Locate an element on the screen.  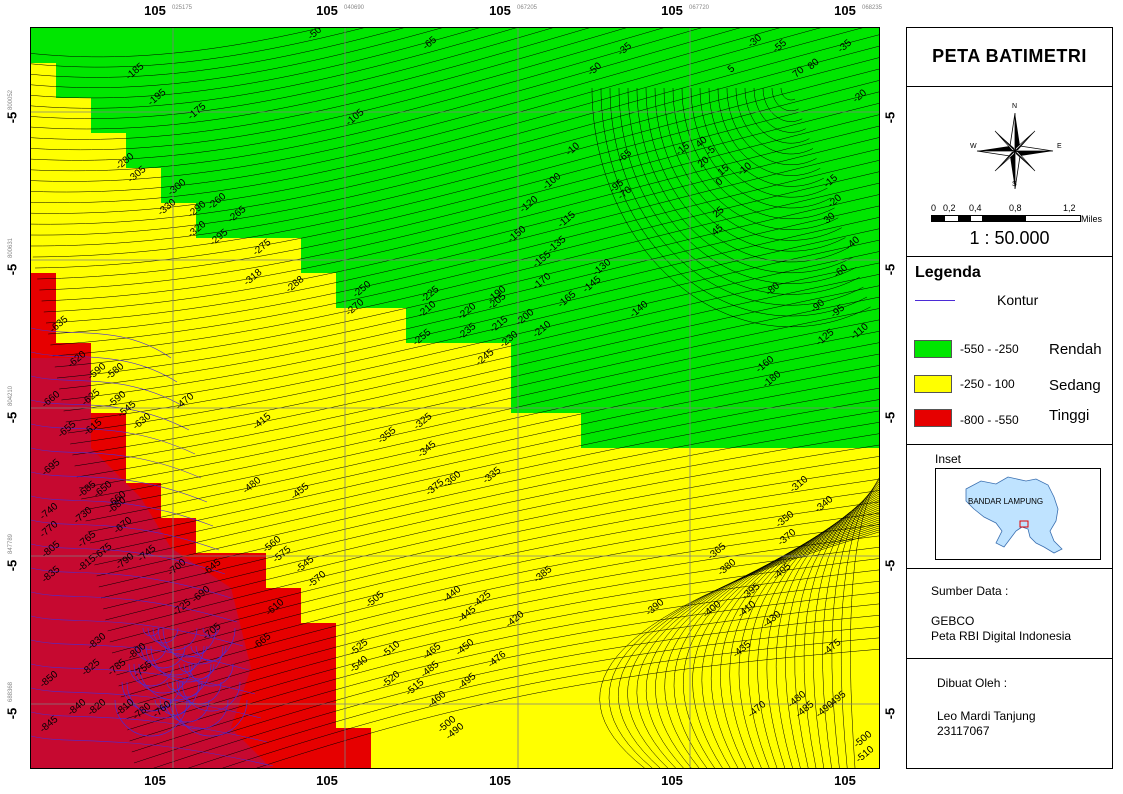
left-tick-small: 800631 is located at coordinates (11, 247).